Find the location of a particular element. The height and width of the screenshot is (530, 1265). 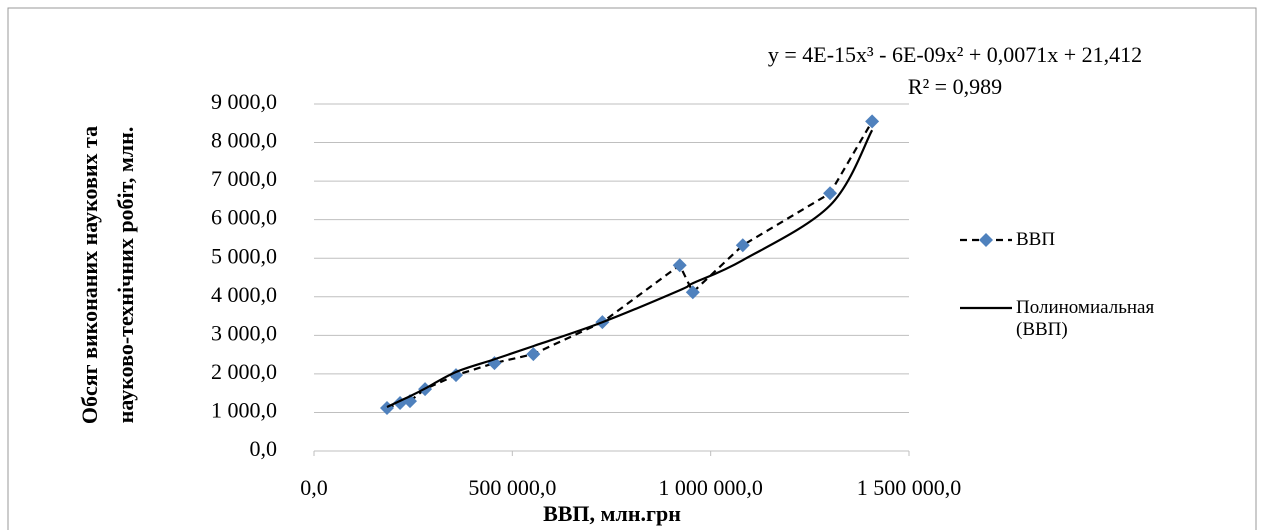

y-tick-label: 8 000,0 is located at coordinates (244, 140).